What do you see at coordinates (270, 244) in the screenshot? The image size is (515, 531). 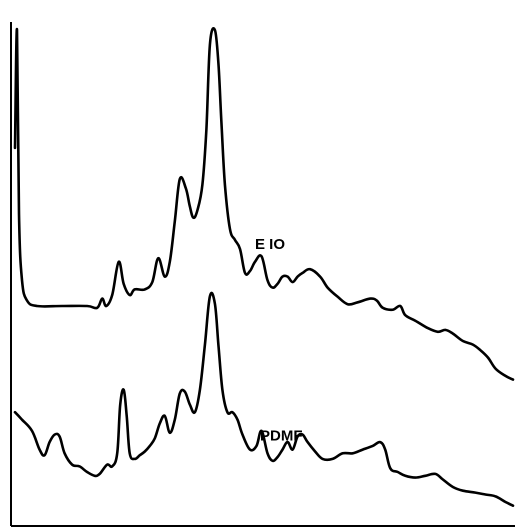 I see `series-label-1: E IO` at bounding box center [270, 244].